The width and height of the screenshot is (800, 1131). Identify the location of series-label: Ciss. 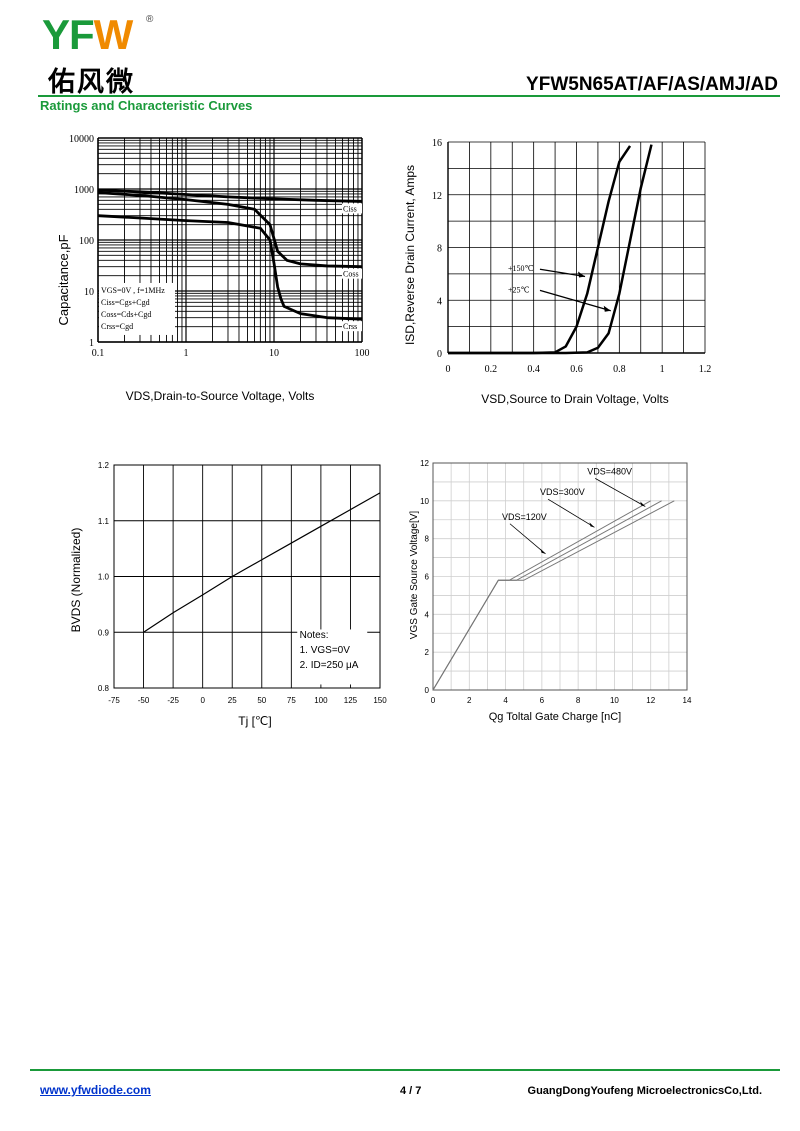
(350, 208).